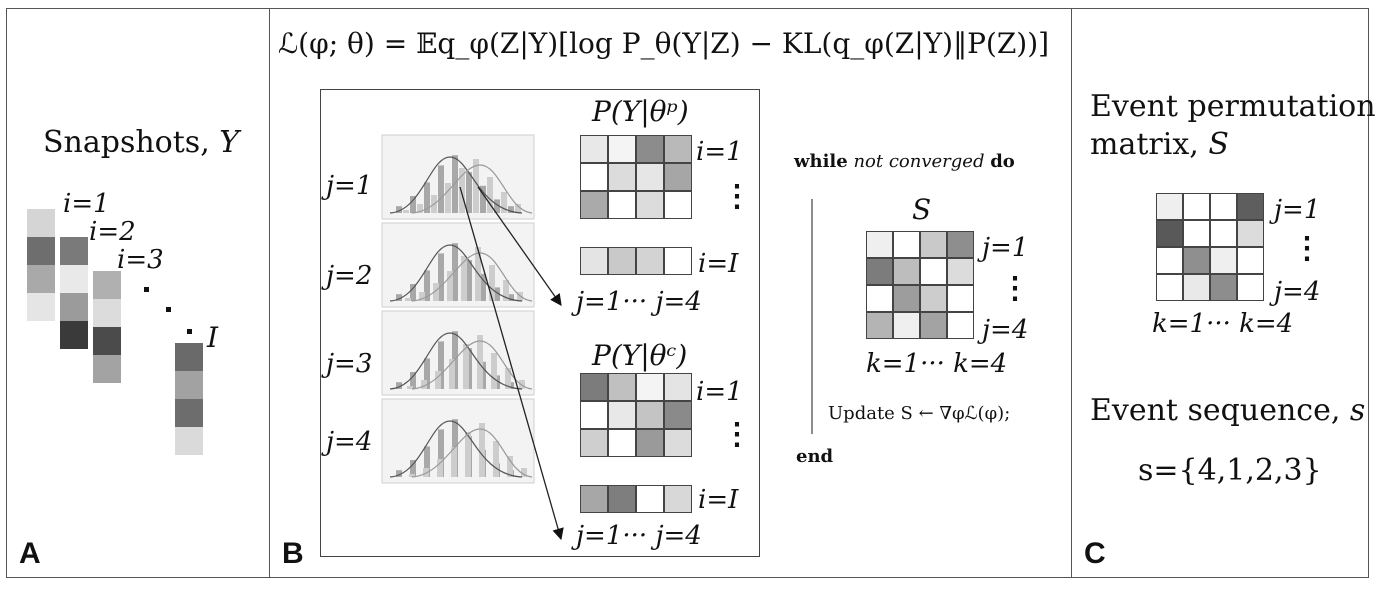  I want to click on j-label-4: j=4, so click(349, 442).